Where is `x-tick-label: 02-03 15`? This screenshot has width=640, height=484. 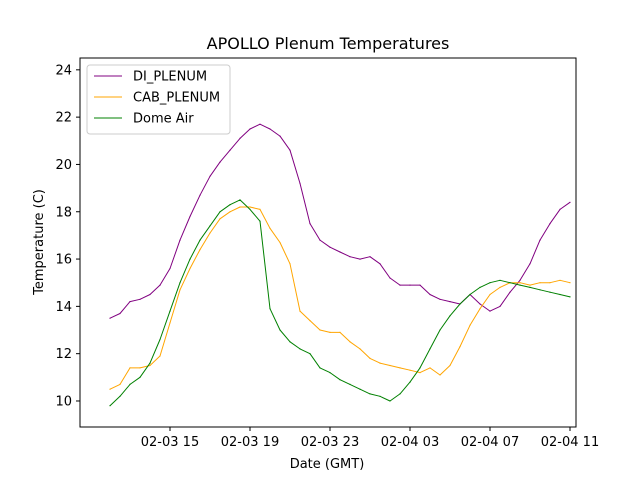 x-tick-label: 02-03 15 is located at coordinates (170, 442).